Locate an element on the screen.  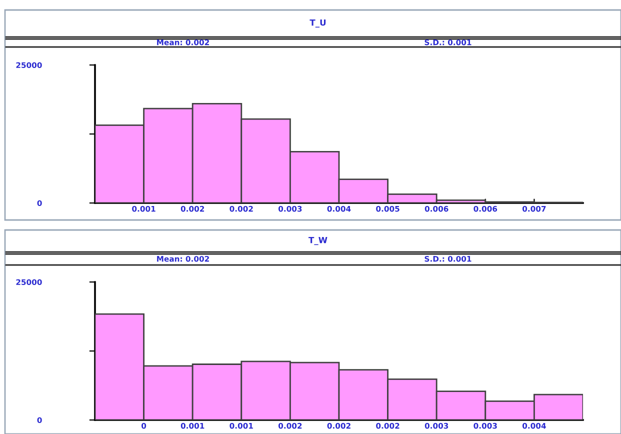
chart-title: T_W is located at coordinates (318, 241).